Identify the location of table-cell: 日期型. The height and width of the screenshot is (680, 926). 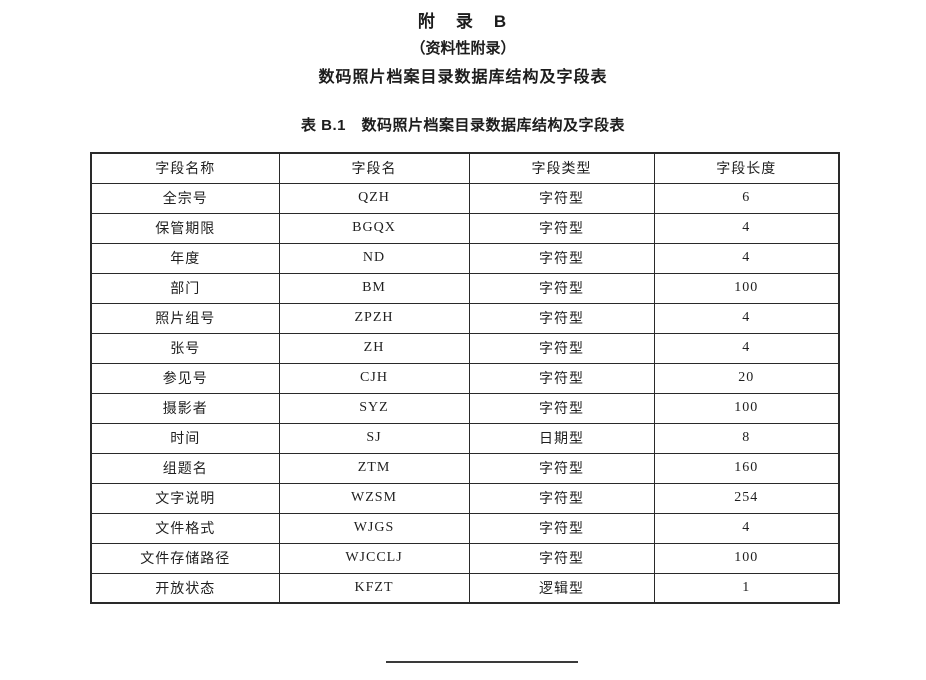
(561, 438).